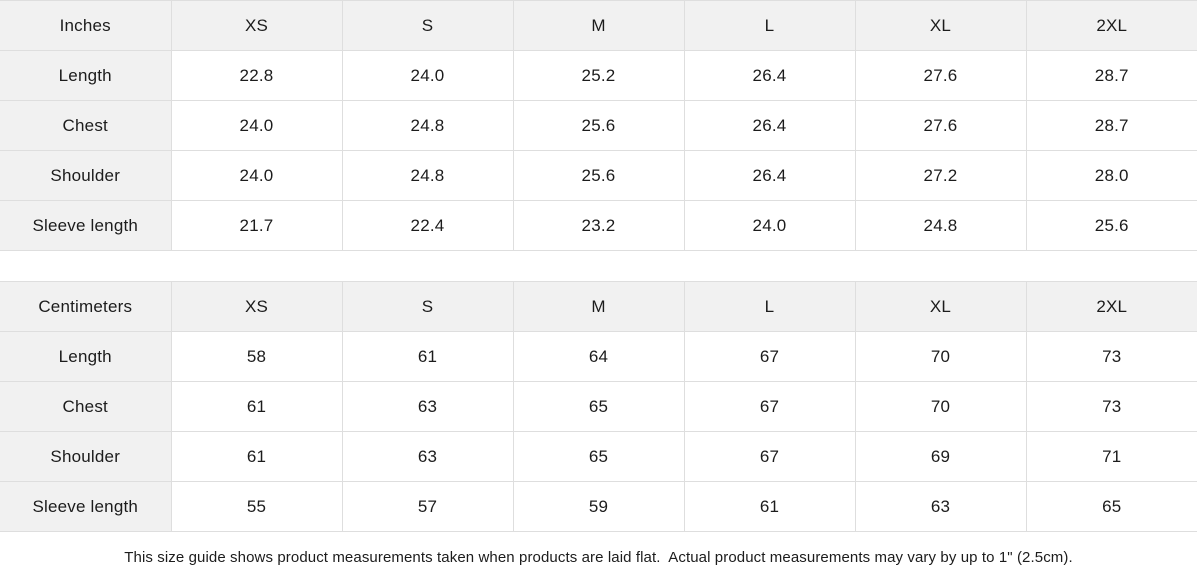 The image size is (1197, 580). I want to click on unit-header-cell: Centimeters, so click(86, 306).